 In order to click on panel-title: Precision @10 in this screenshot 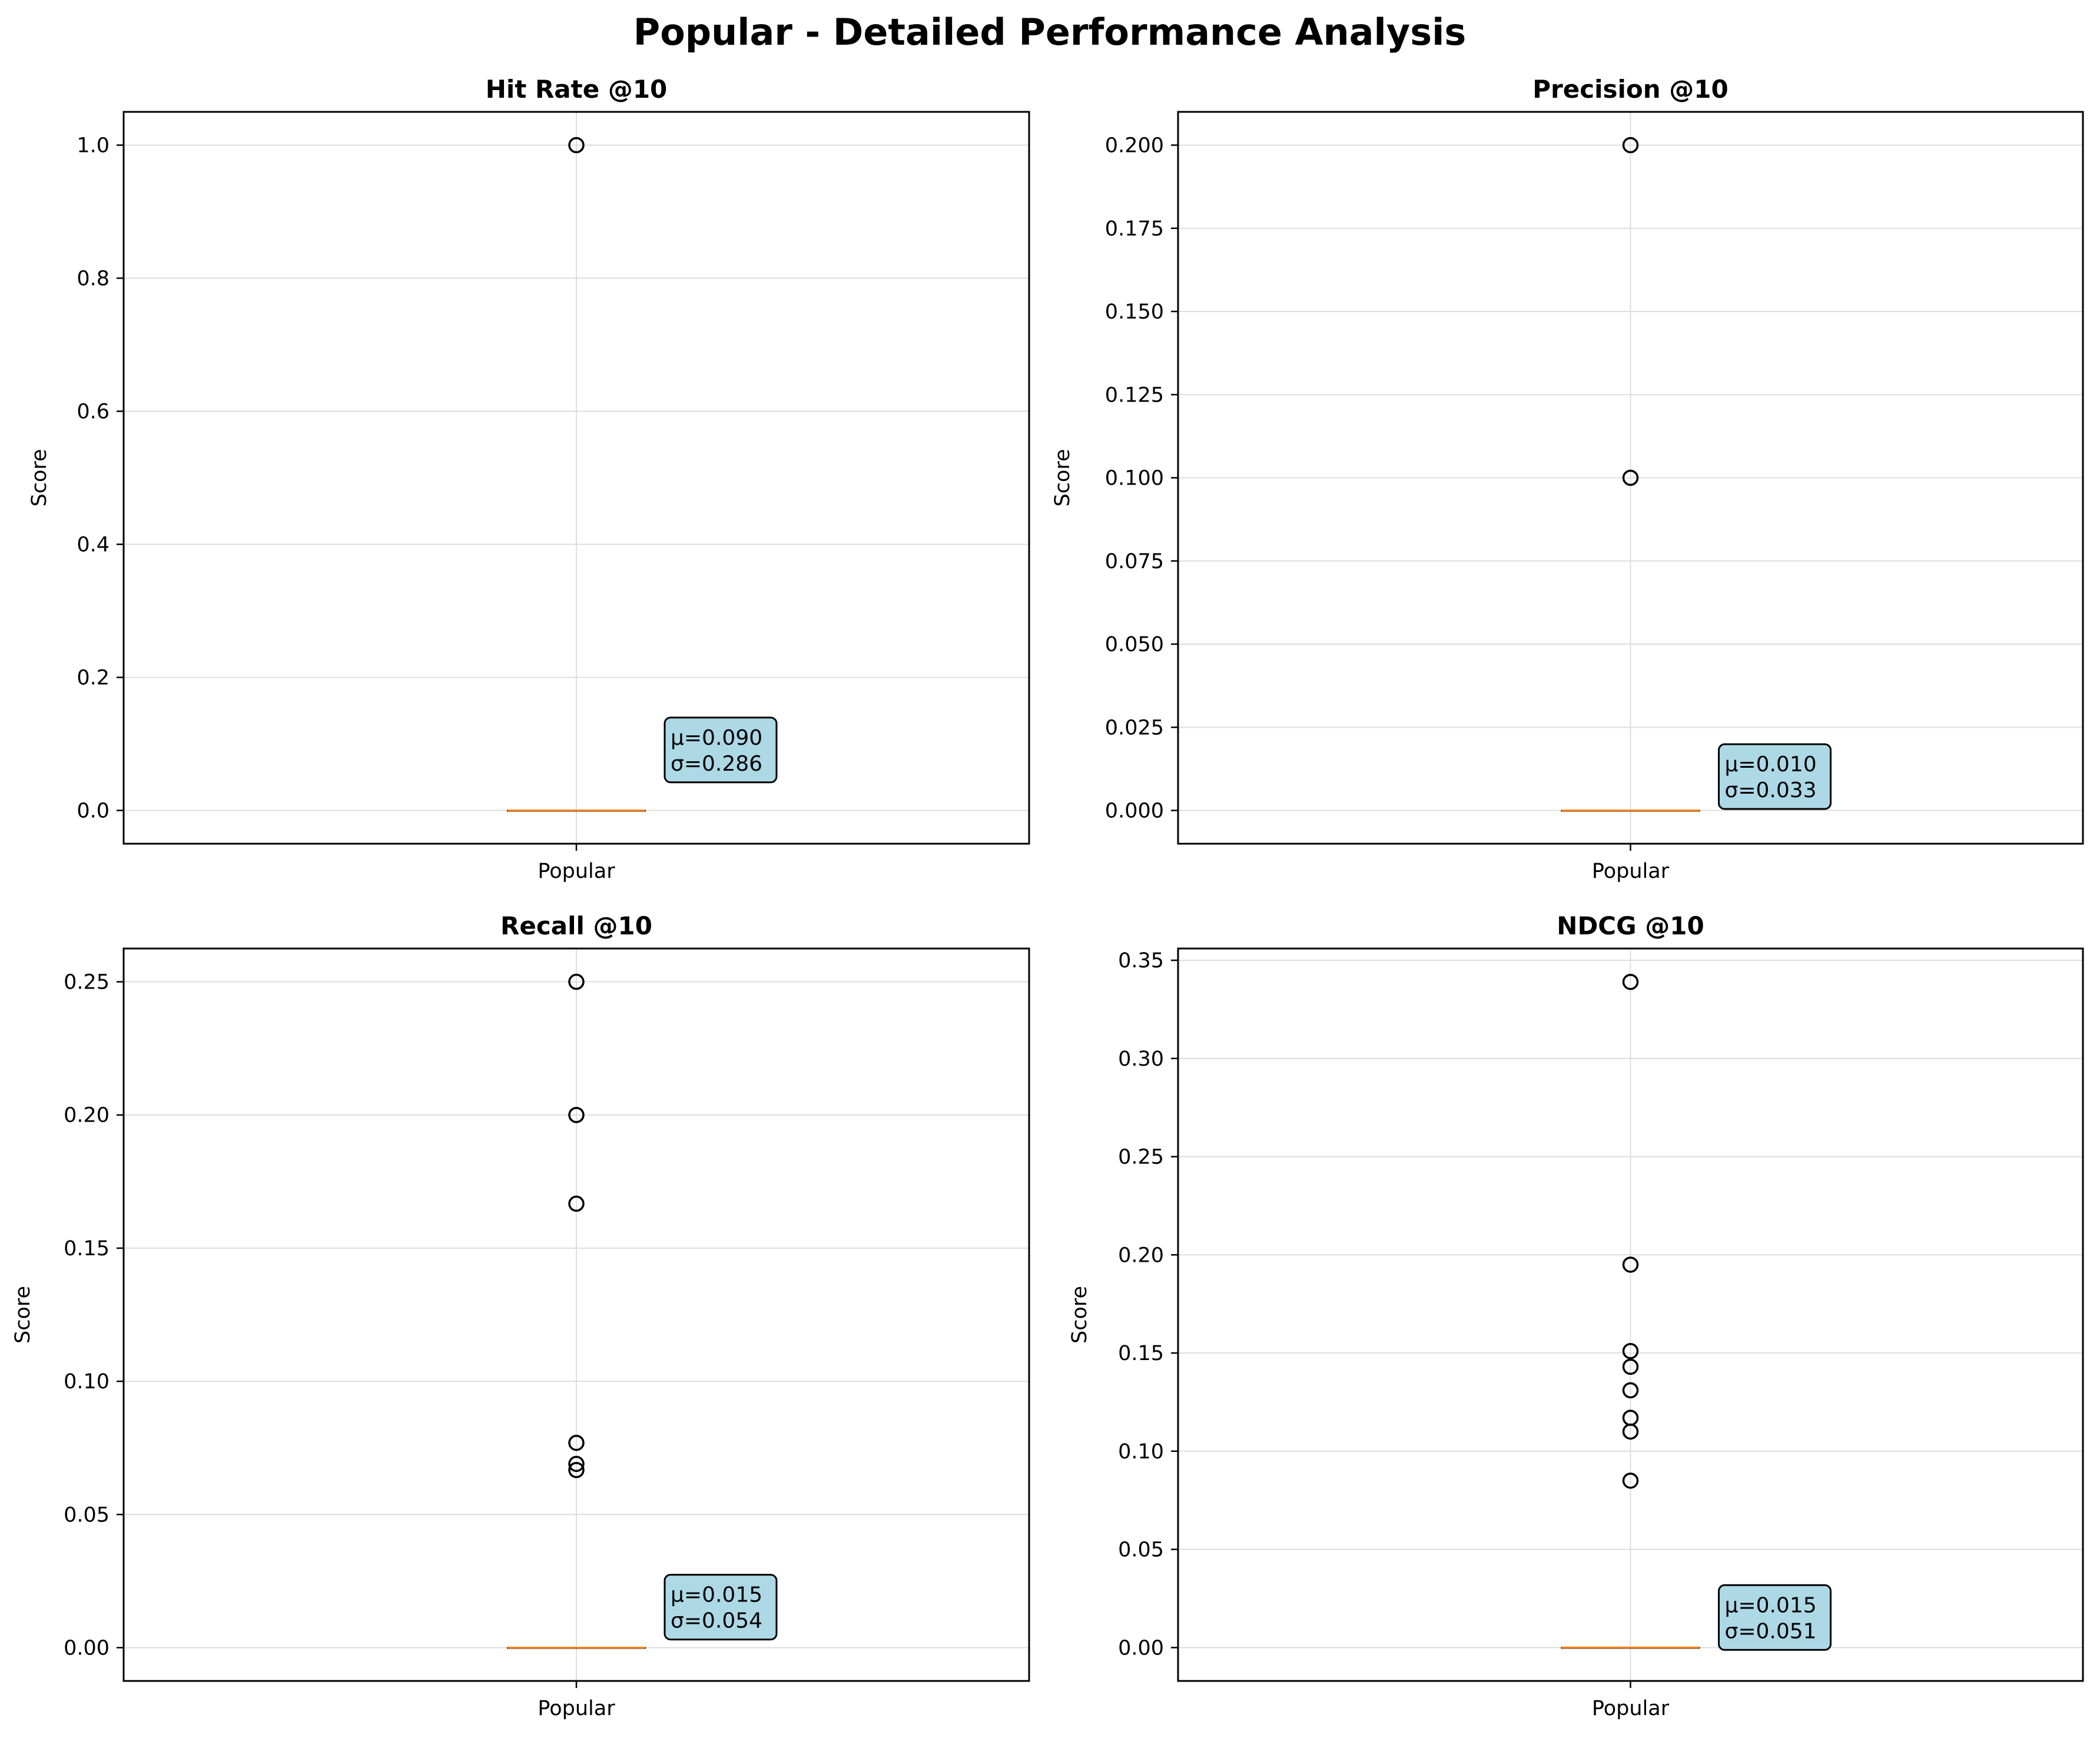, I will do `click(1630, 89)`.